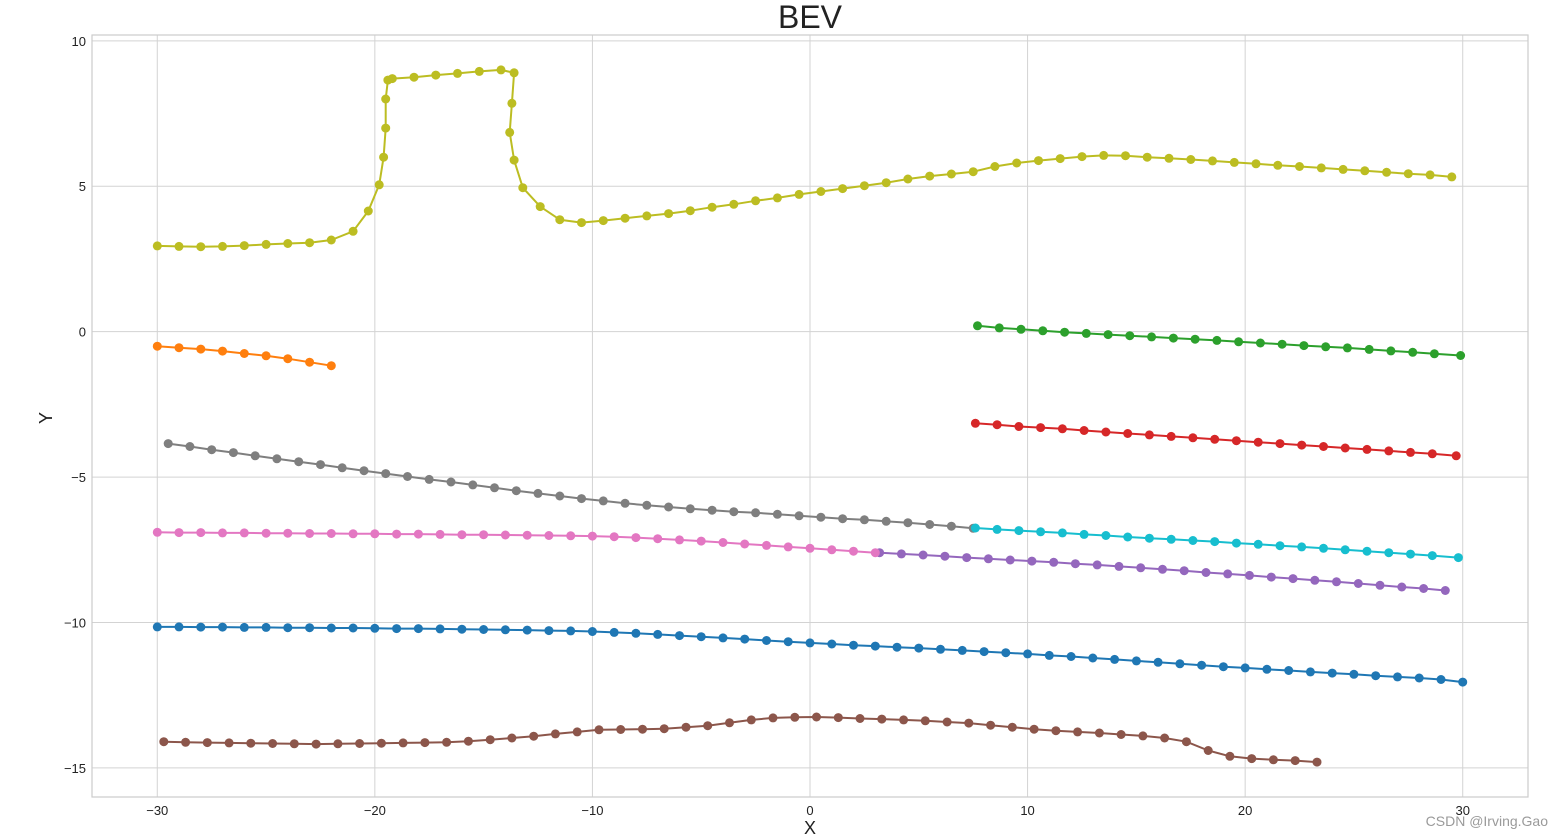 The image size is (1563, 839). What do you see at coordinates (1462, 810) in the screenshot?
I see `x-tick-label: 30` at bounding box center [1462, 810].